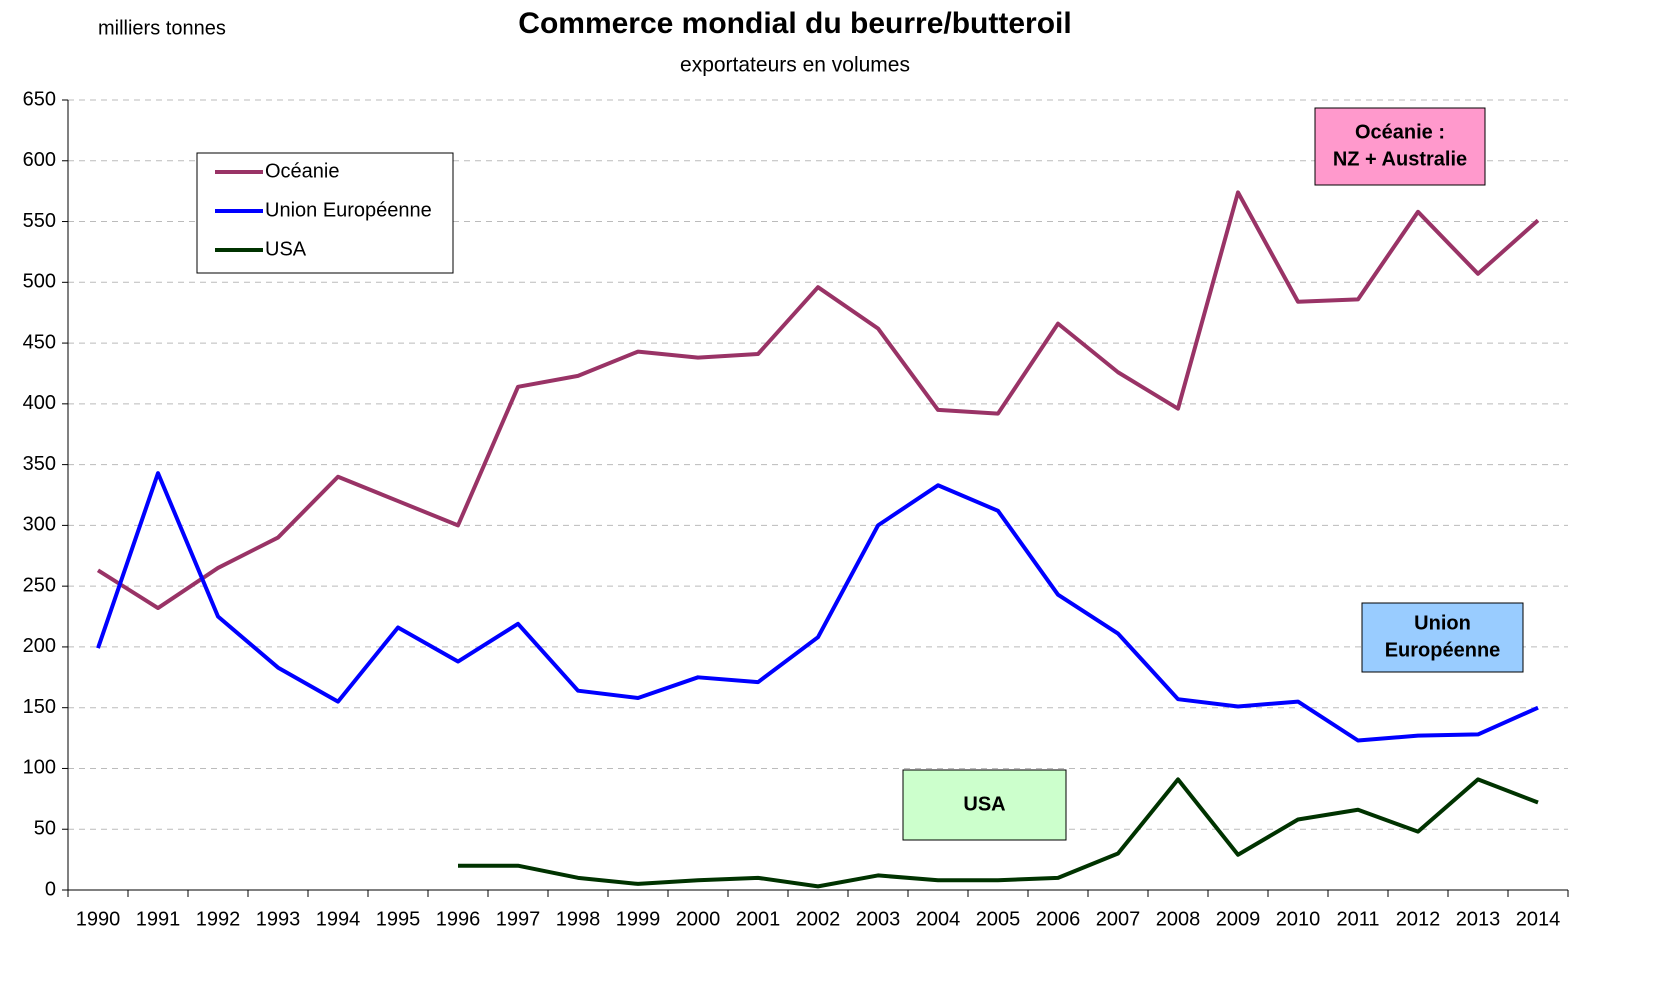 This screenshot has width=1663, height=992. I want to click on legend-label: USA, so click(286, 249).